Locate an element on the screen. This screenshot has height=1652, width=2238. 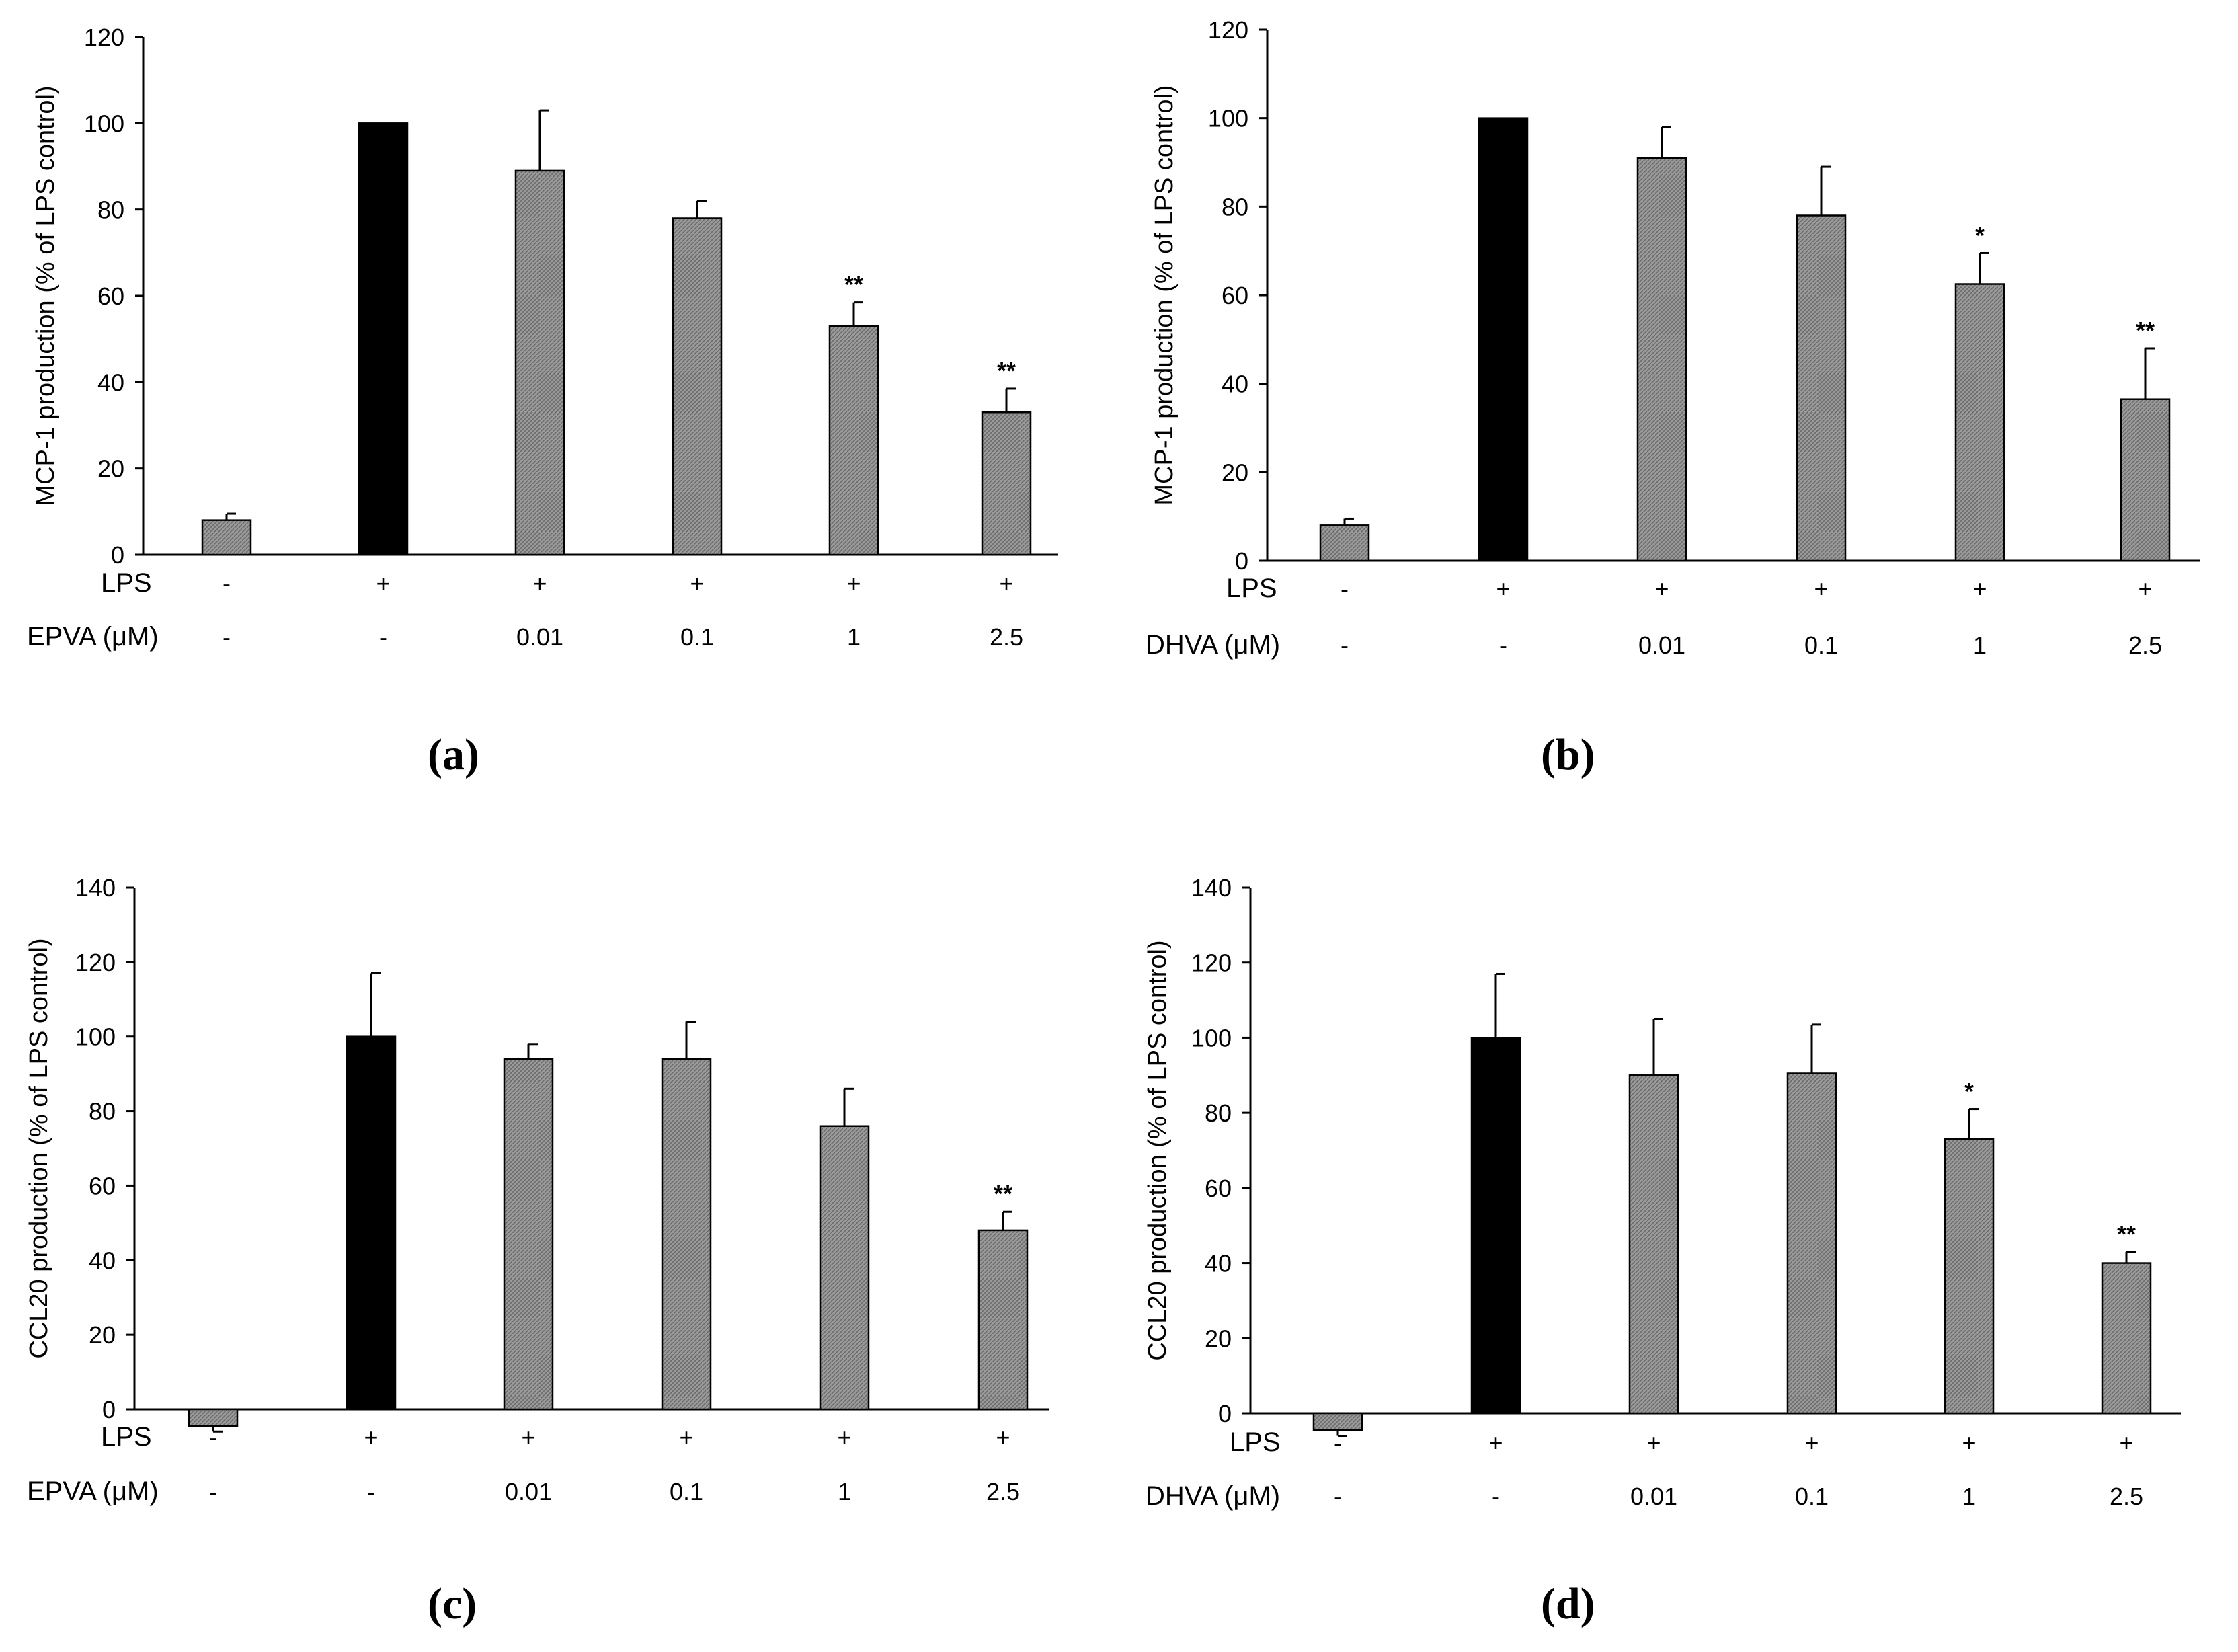
treatment-row-label: DHVA (μM) is located at coordinates (1213, 645).